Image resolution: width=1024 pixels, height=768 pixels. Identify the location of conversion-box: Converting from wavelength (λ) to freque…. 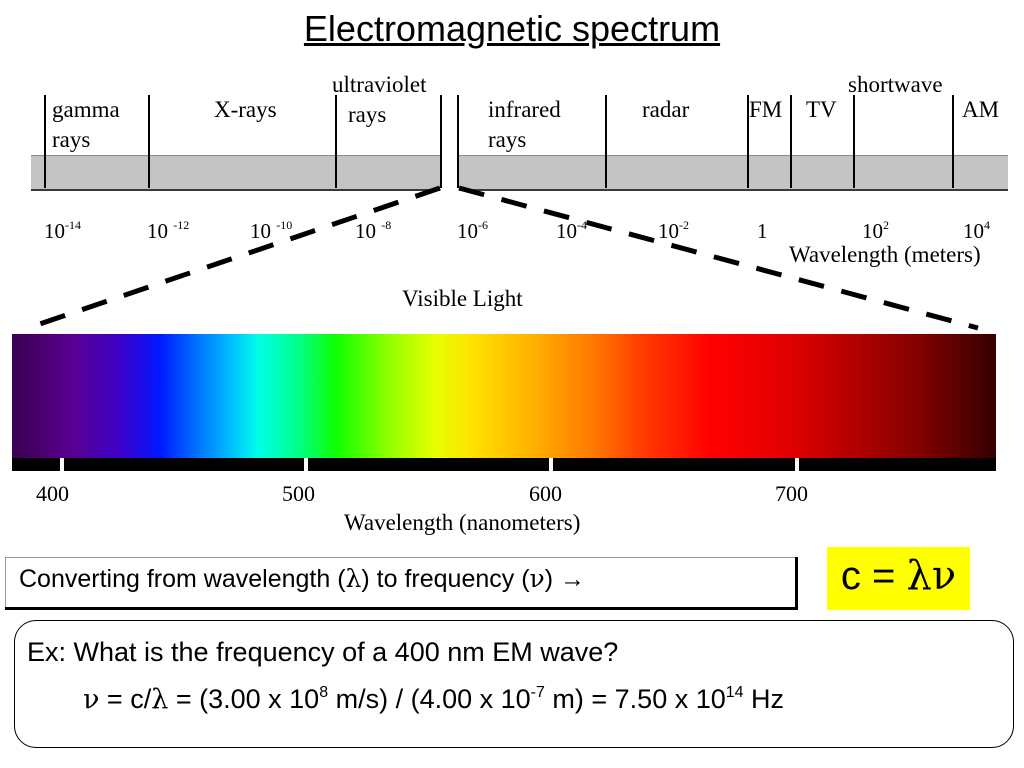
(401, 583).